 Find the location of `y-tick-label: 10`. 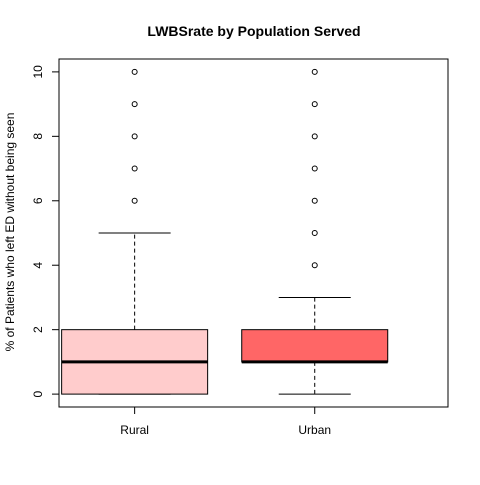

y-tick-label: 10 is located at coordinates (38, 72).